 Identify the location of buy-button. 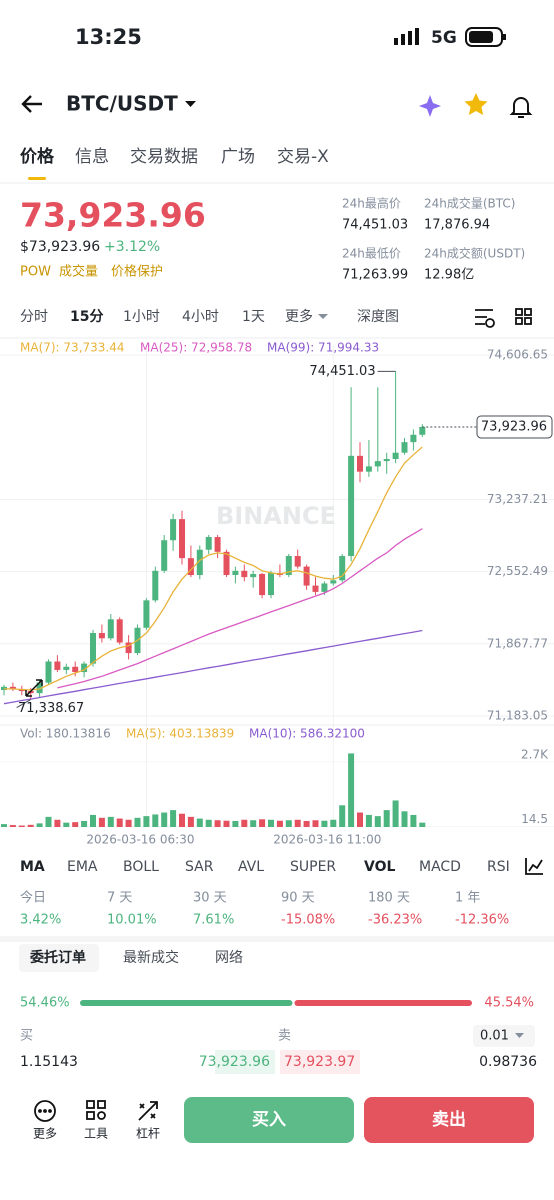
(269, 1120).